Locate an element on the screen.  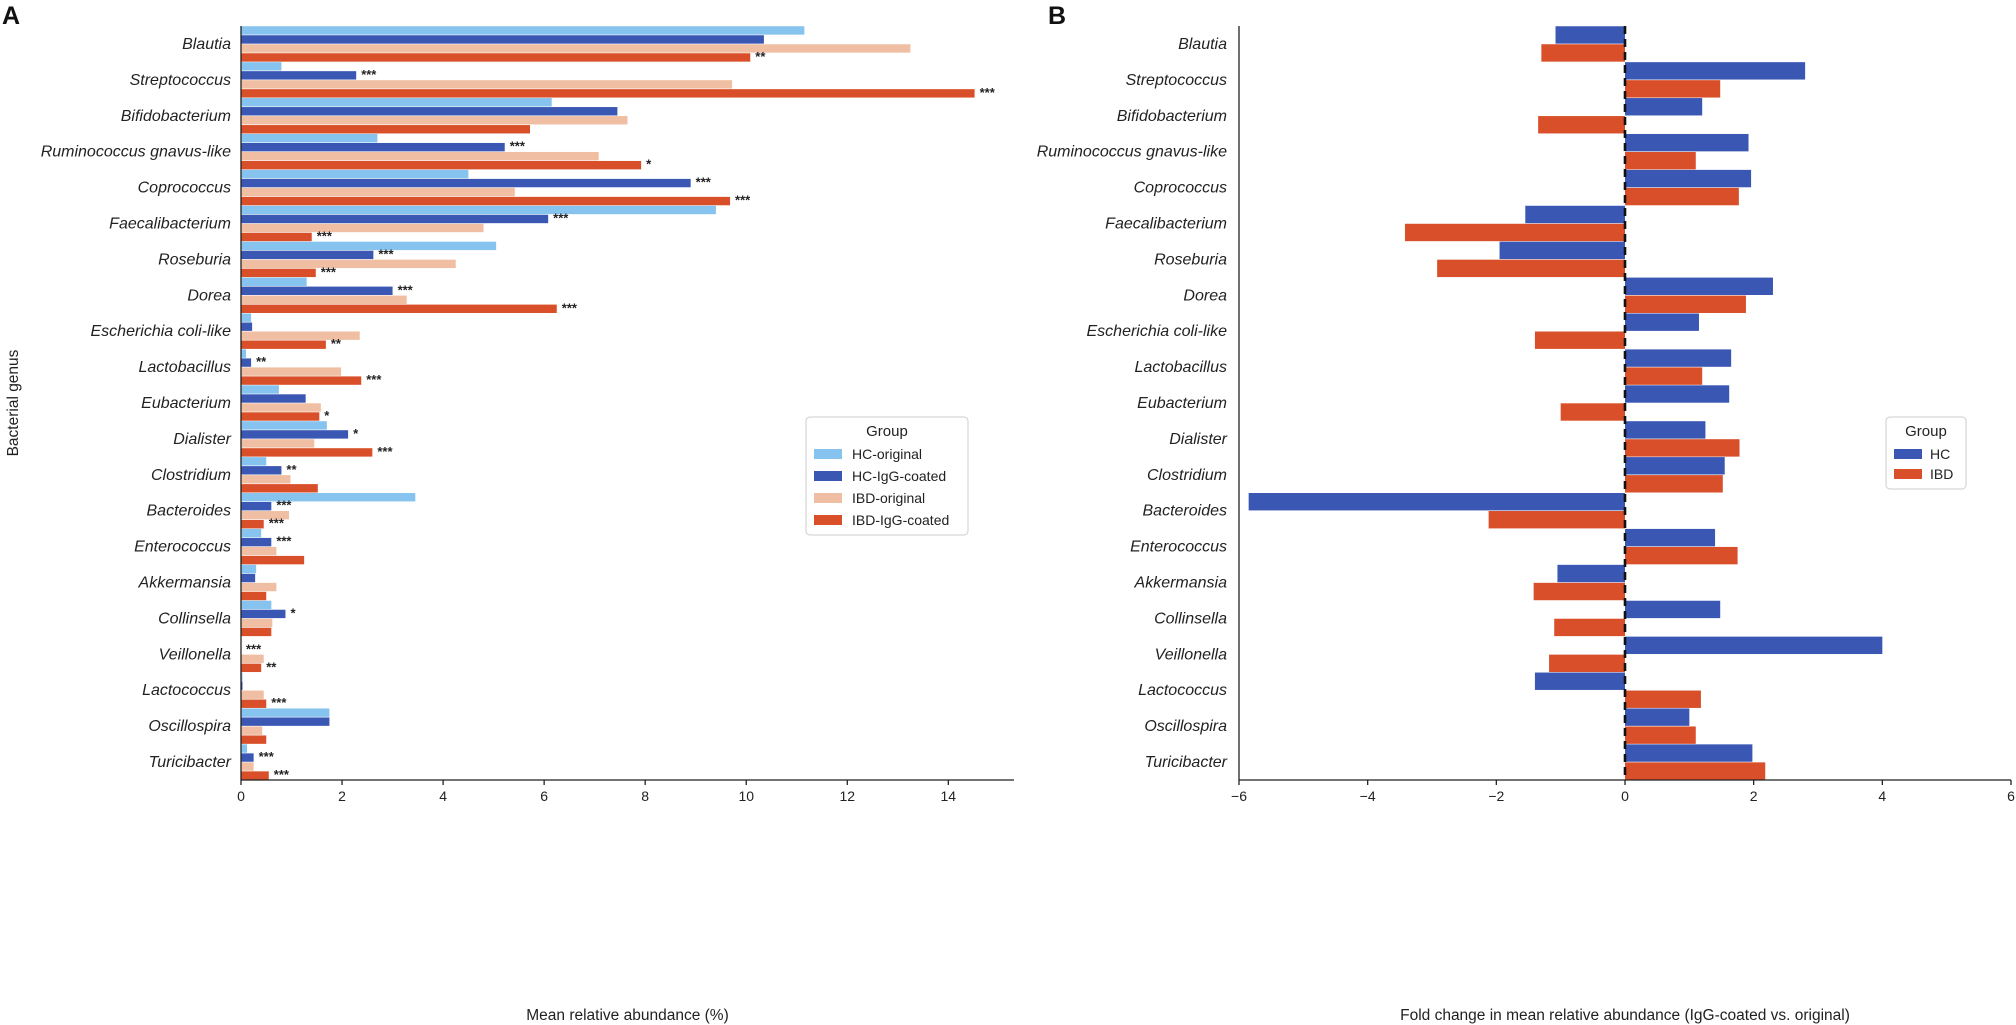
bar-hc-original-akkermansia is located at coordinates (249, 569).